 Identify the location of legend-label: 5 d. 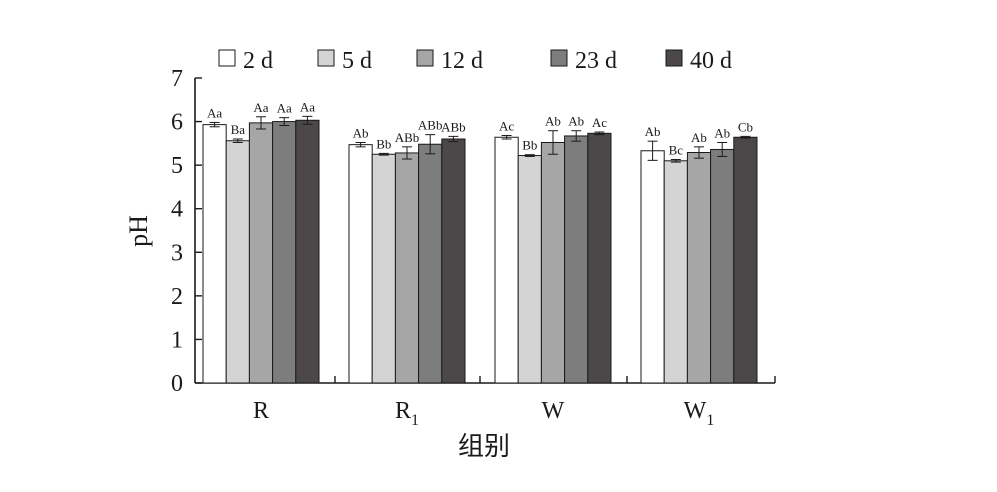
(357, 61).